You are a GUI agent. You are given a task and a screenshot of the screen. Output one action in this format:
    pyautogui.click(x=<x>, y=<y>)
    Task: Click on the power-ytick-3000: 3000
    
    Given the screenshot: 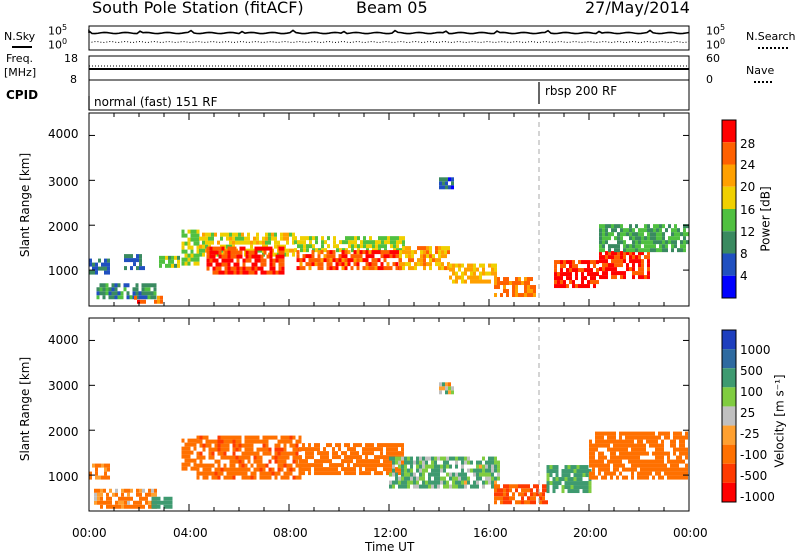 What is the action you would take?
    pyautogui.click(x=63, y=182)
    